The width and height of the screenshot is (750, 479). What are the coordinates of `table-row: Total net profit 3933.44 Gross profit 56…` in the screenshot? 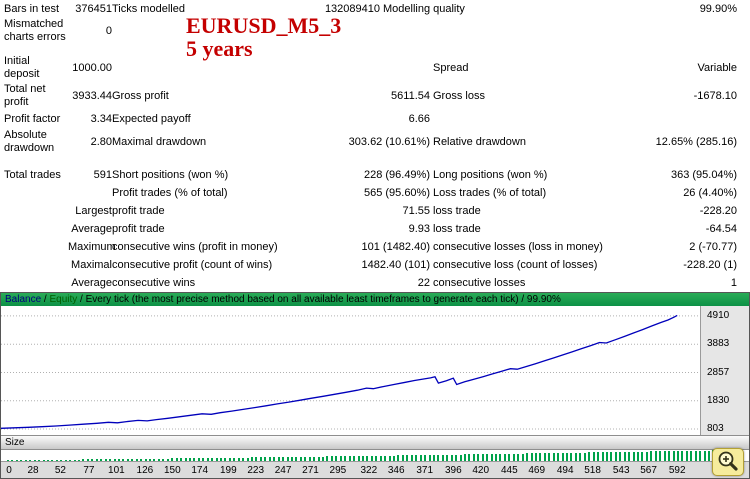 It's located at (375, 96).